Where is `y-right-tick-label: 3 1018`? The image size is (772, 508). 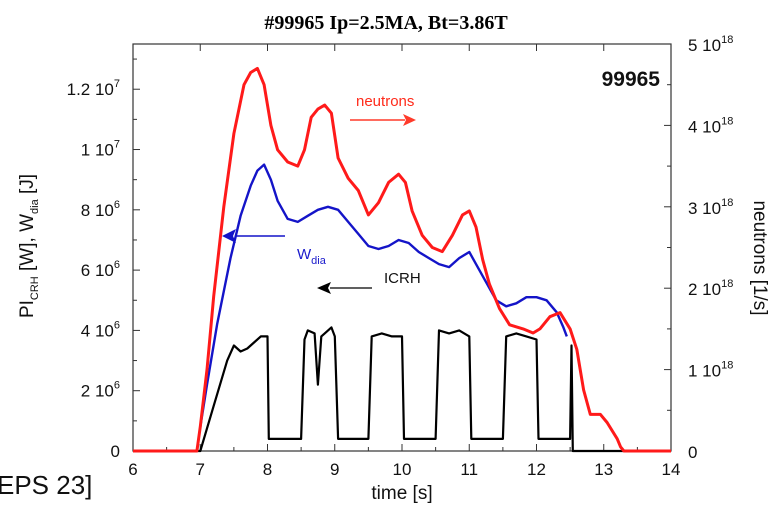 y-right-tick-label: 3 1018 is located at coordinates (710, 207).